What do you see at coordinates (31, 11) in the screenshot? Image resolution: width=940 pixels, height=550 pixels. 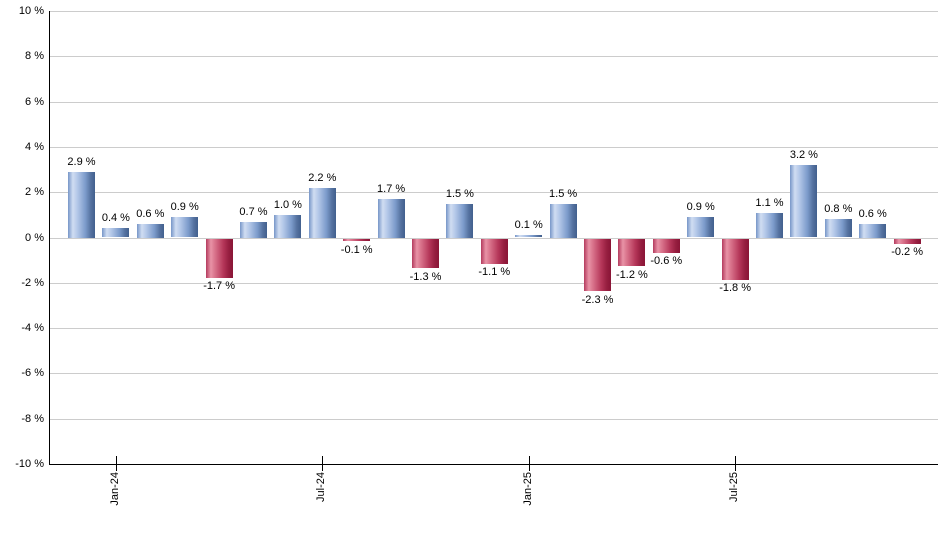 I see `y-axis-tick-label: 10 %` at bounding box center [31, 11].